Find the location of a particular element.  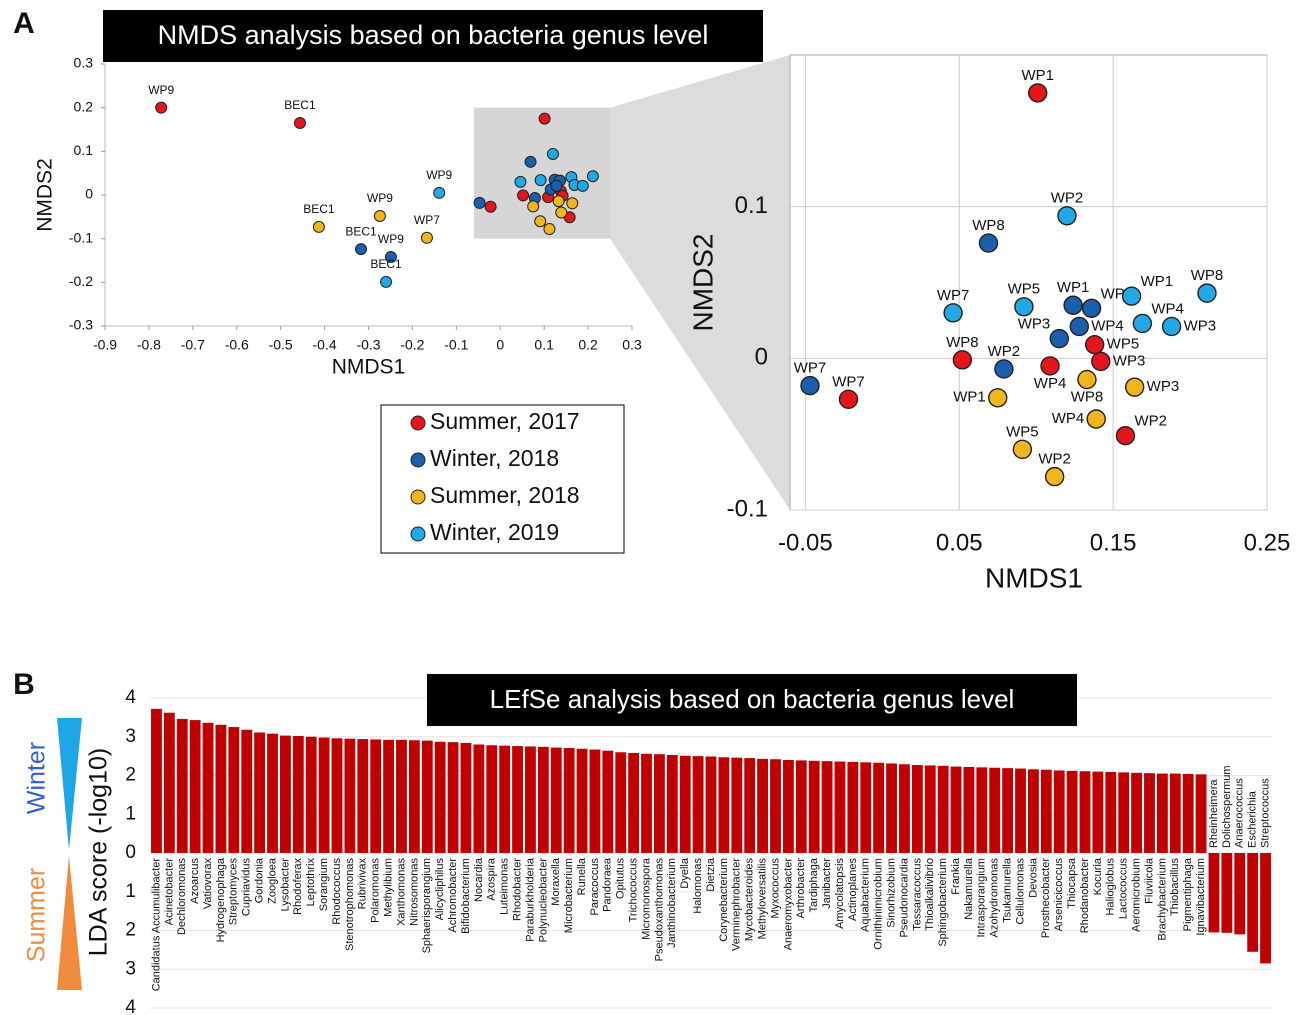

x-tick-label: -0.5 is located at coordinates (281, 345).